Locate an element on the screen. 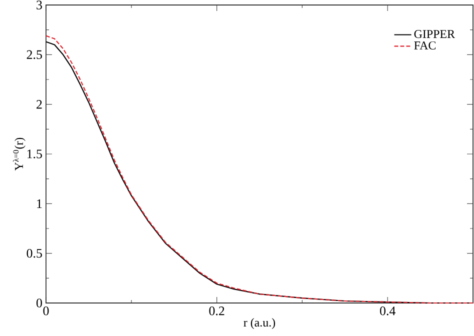 The width and height of the screenshot is (474, 336). x-tick-label: 0.4 is located at coordinates (388, 311).